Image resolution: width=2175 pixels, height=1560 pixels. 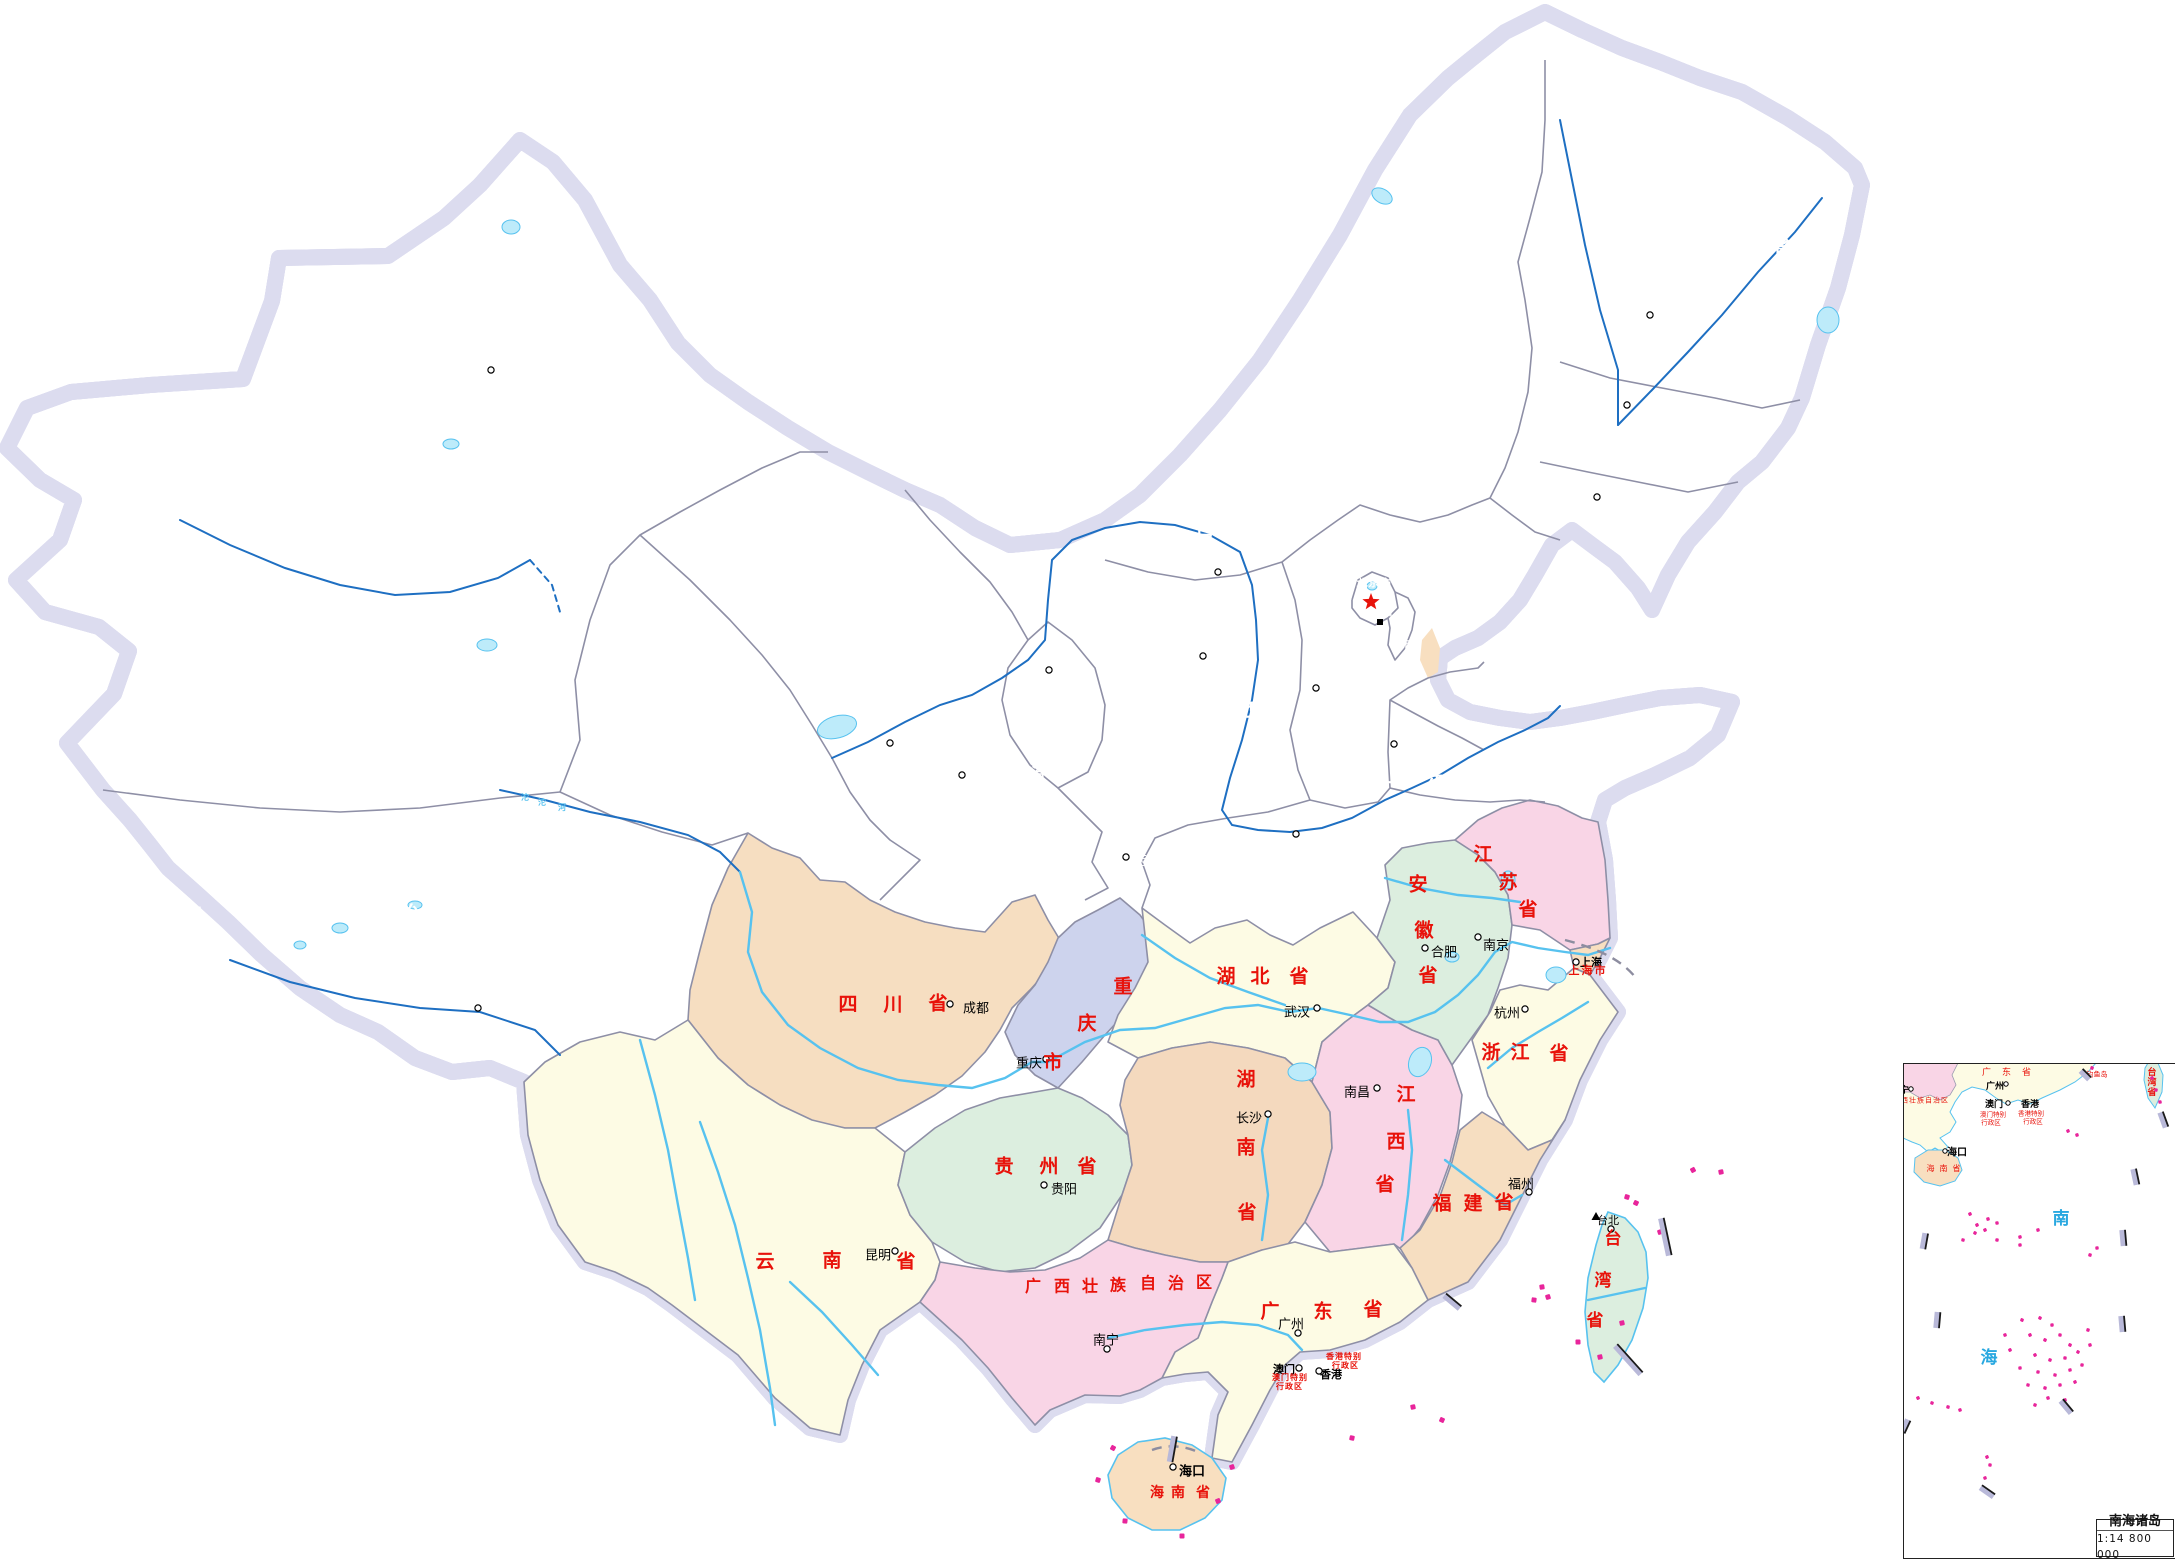 I want to click on inset-label: 香港, so click(x=2030, y=1104).